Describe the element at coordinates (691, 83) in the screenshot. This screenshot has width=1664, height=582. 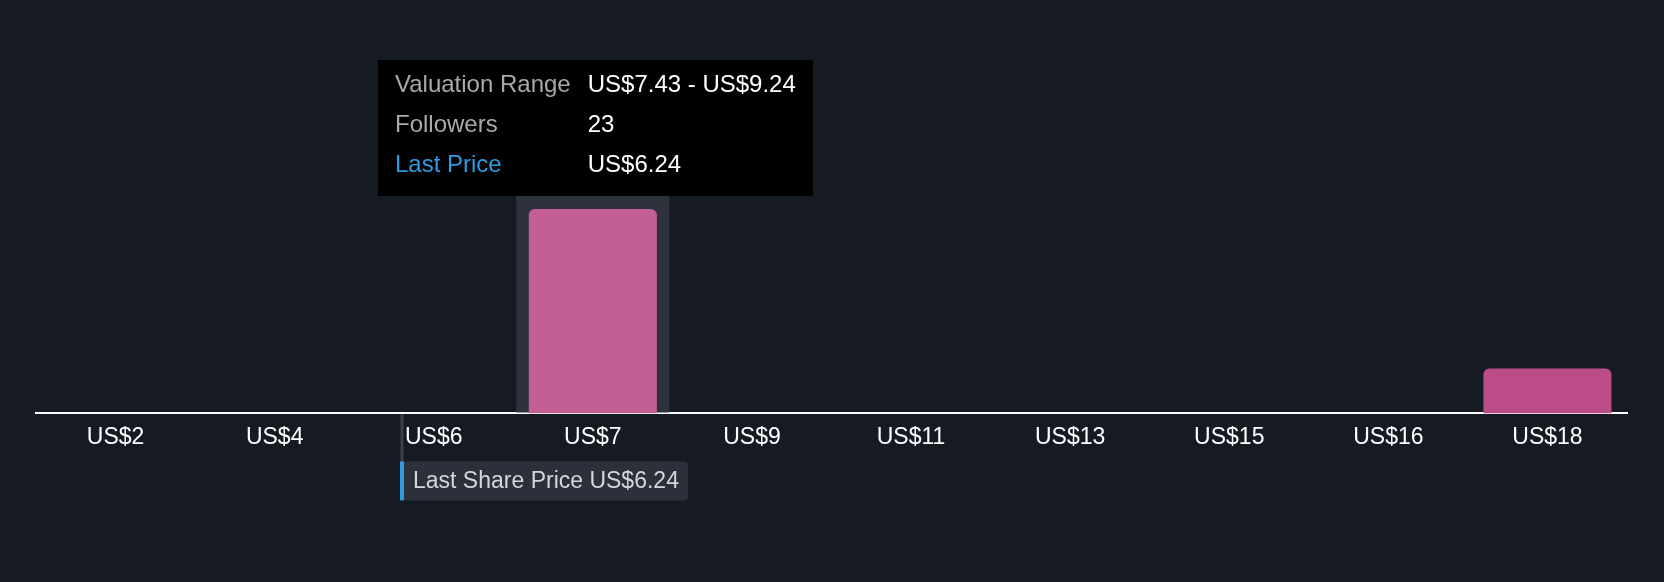
I see `text: US$7.43 - US$9.24` at that location.